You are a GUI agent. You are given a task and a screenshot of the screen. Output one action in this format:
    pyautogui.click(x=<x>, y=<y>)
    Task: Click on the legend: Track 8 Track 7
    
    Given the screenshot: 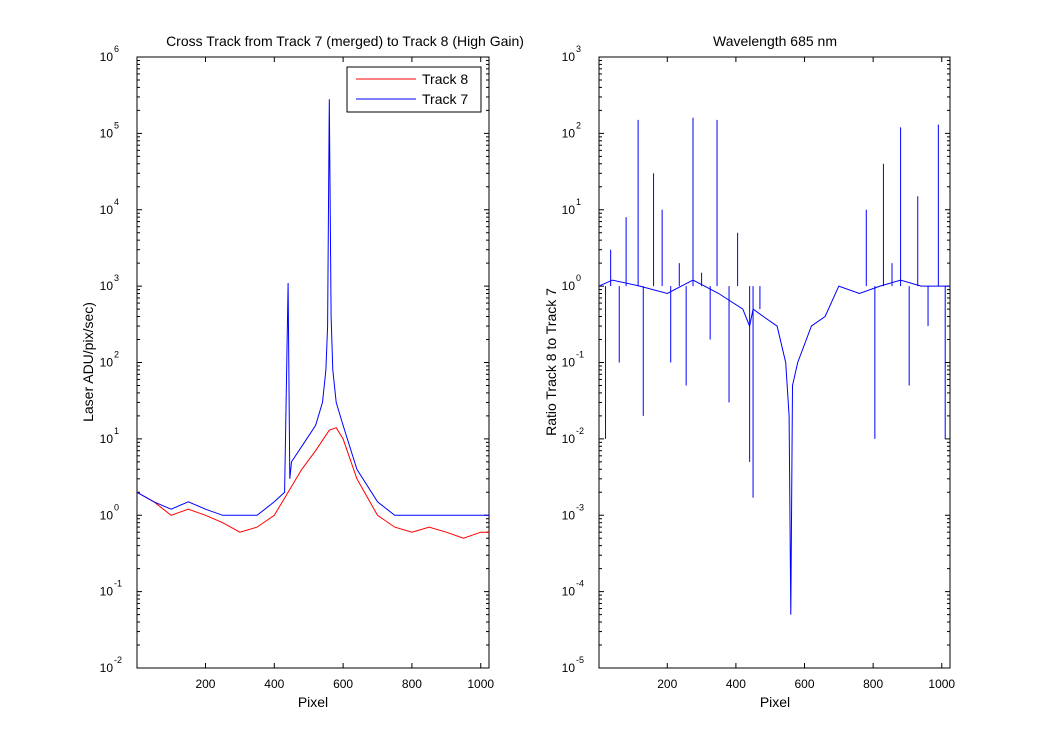 What is the action you would take?
    pyautogui.click(x=414, y=89)
    